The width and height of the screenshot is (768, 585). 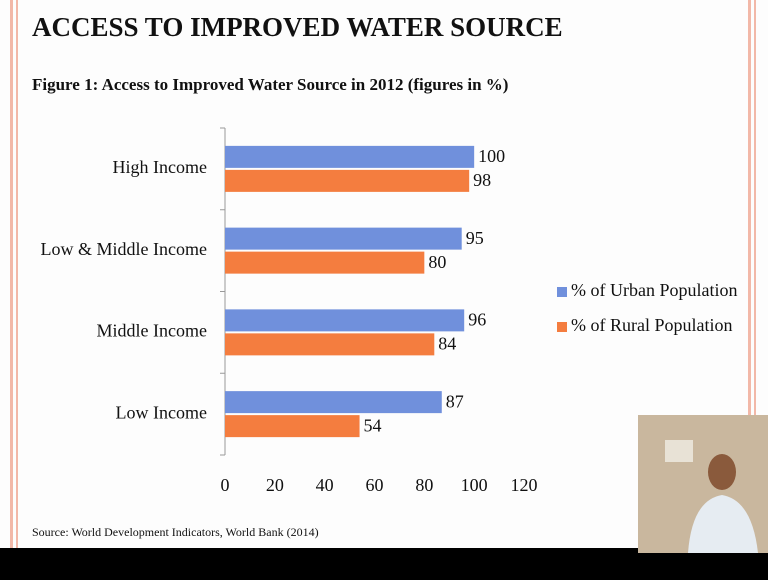 What do you see at coordinates (455, 401) in the screenshot?
I see `value-label: 87` at bounding box center [455, 401].